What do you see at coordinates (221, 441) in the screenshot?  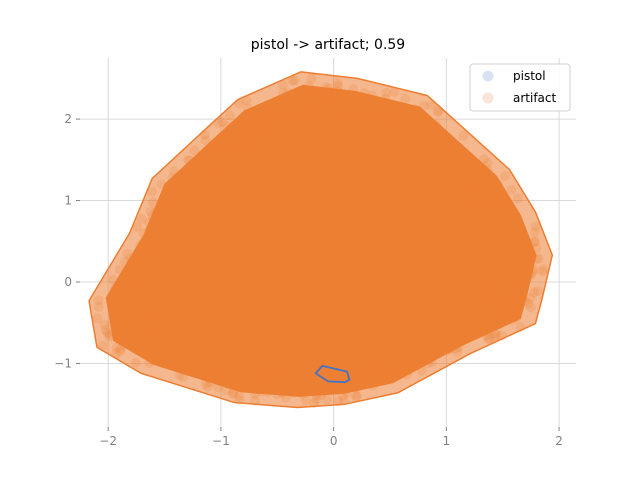 I see `x-tick-label: −1` at bounding box center [221, 441].